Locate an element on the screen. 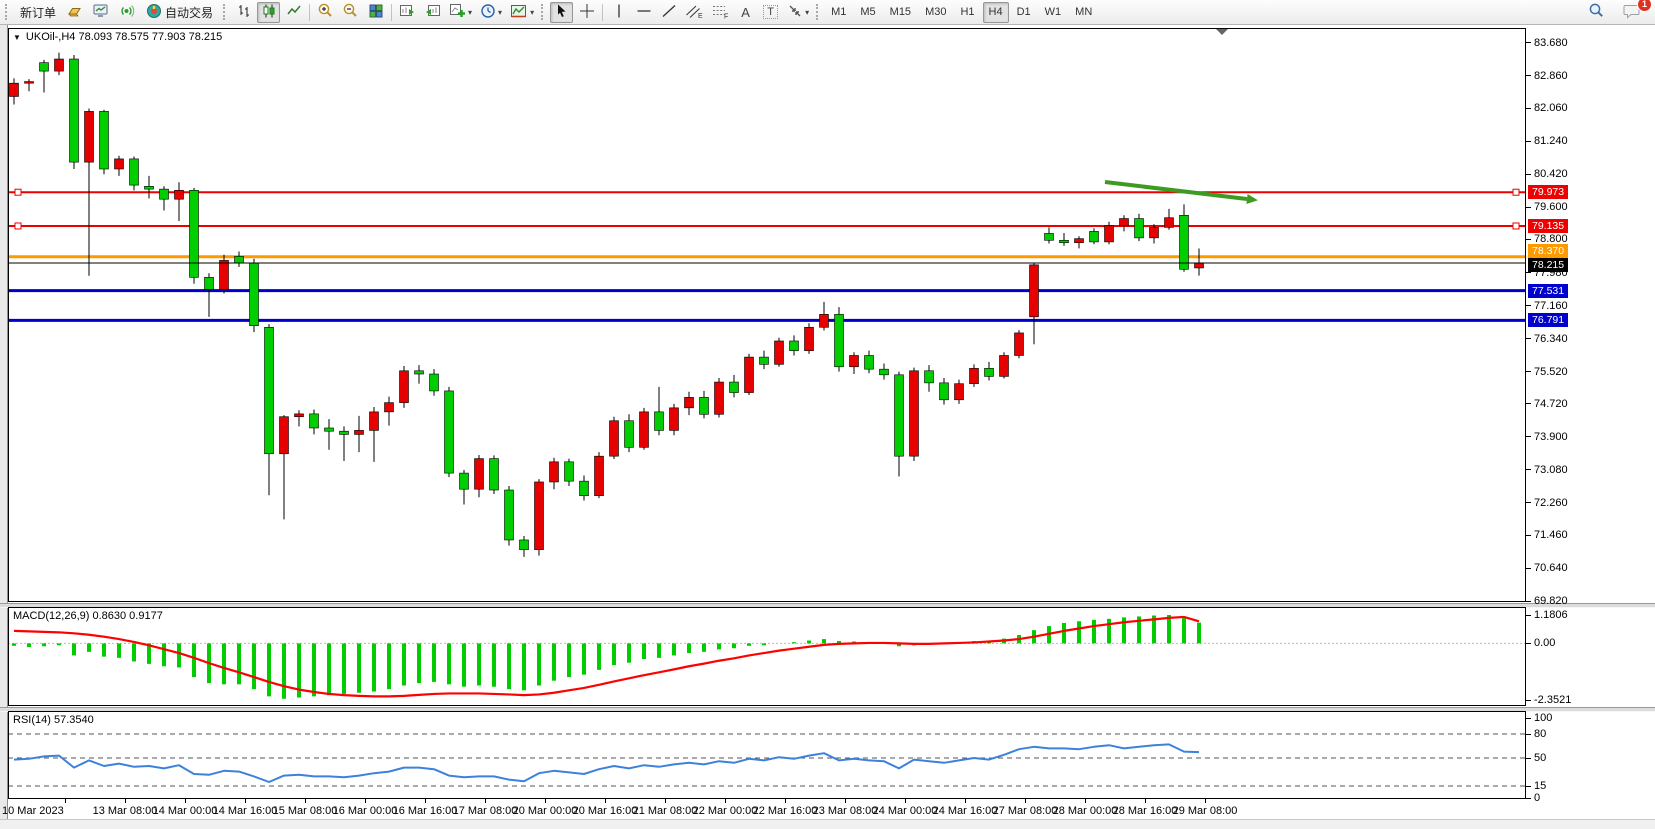 This screenshot has height=829, width=1655. status-strip is located at coordinates (827, 824).